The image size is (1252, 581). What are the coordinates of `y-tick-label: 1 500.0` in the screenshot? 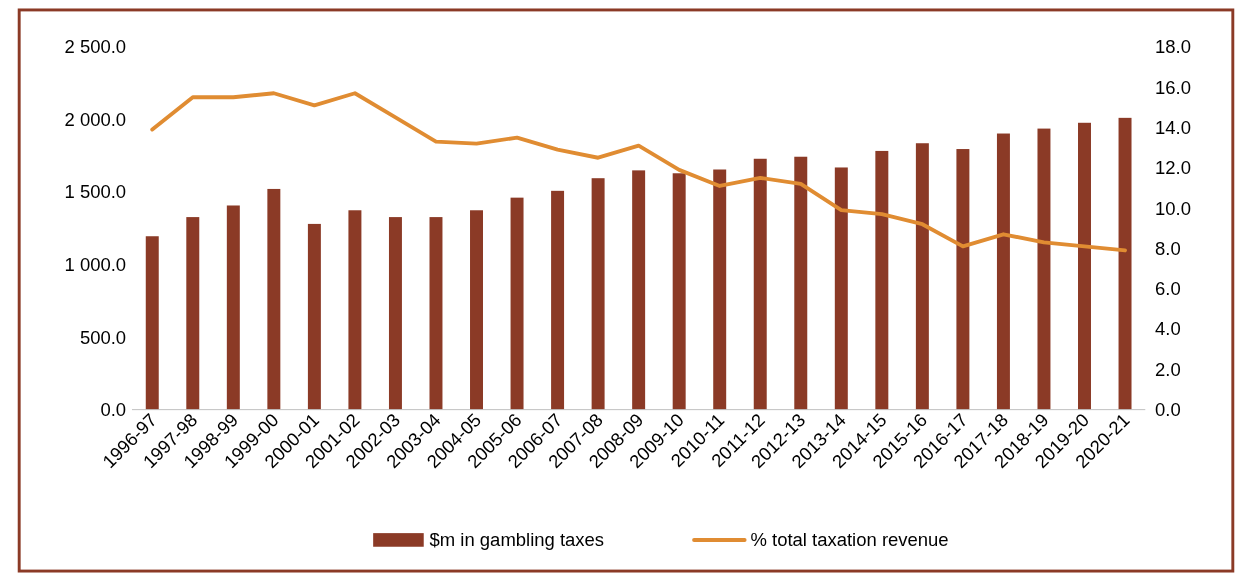 It's located at (95, 192).